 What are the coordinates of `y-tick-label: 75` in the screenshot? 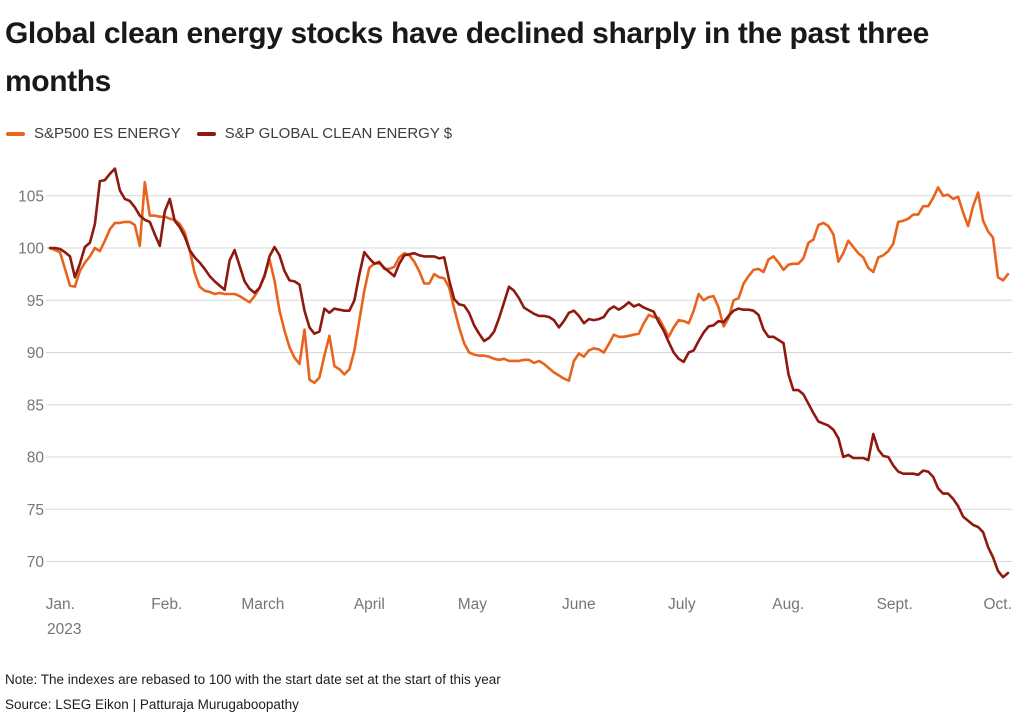 It's located at (35, 510).